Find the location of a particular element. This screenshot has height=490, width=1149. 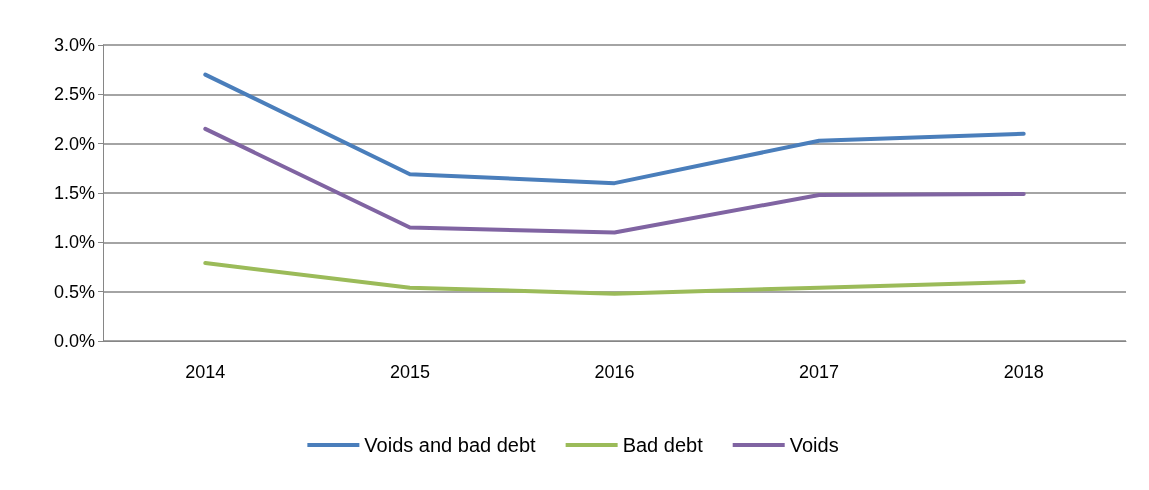

y-tick-label: 3.0% is located at coordinates (74, 45).